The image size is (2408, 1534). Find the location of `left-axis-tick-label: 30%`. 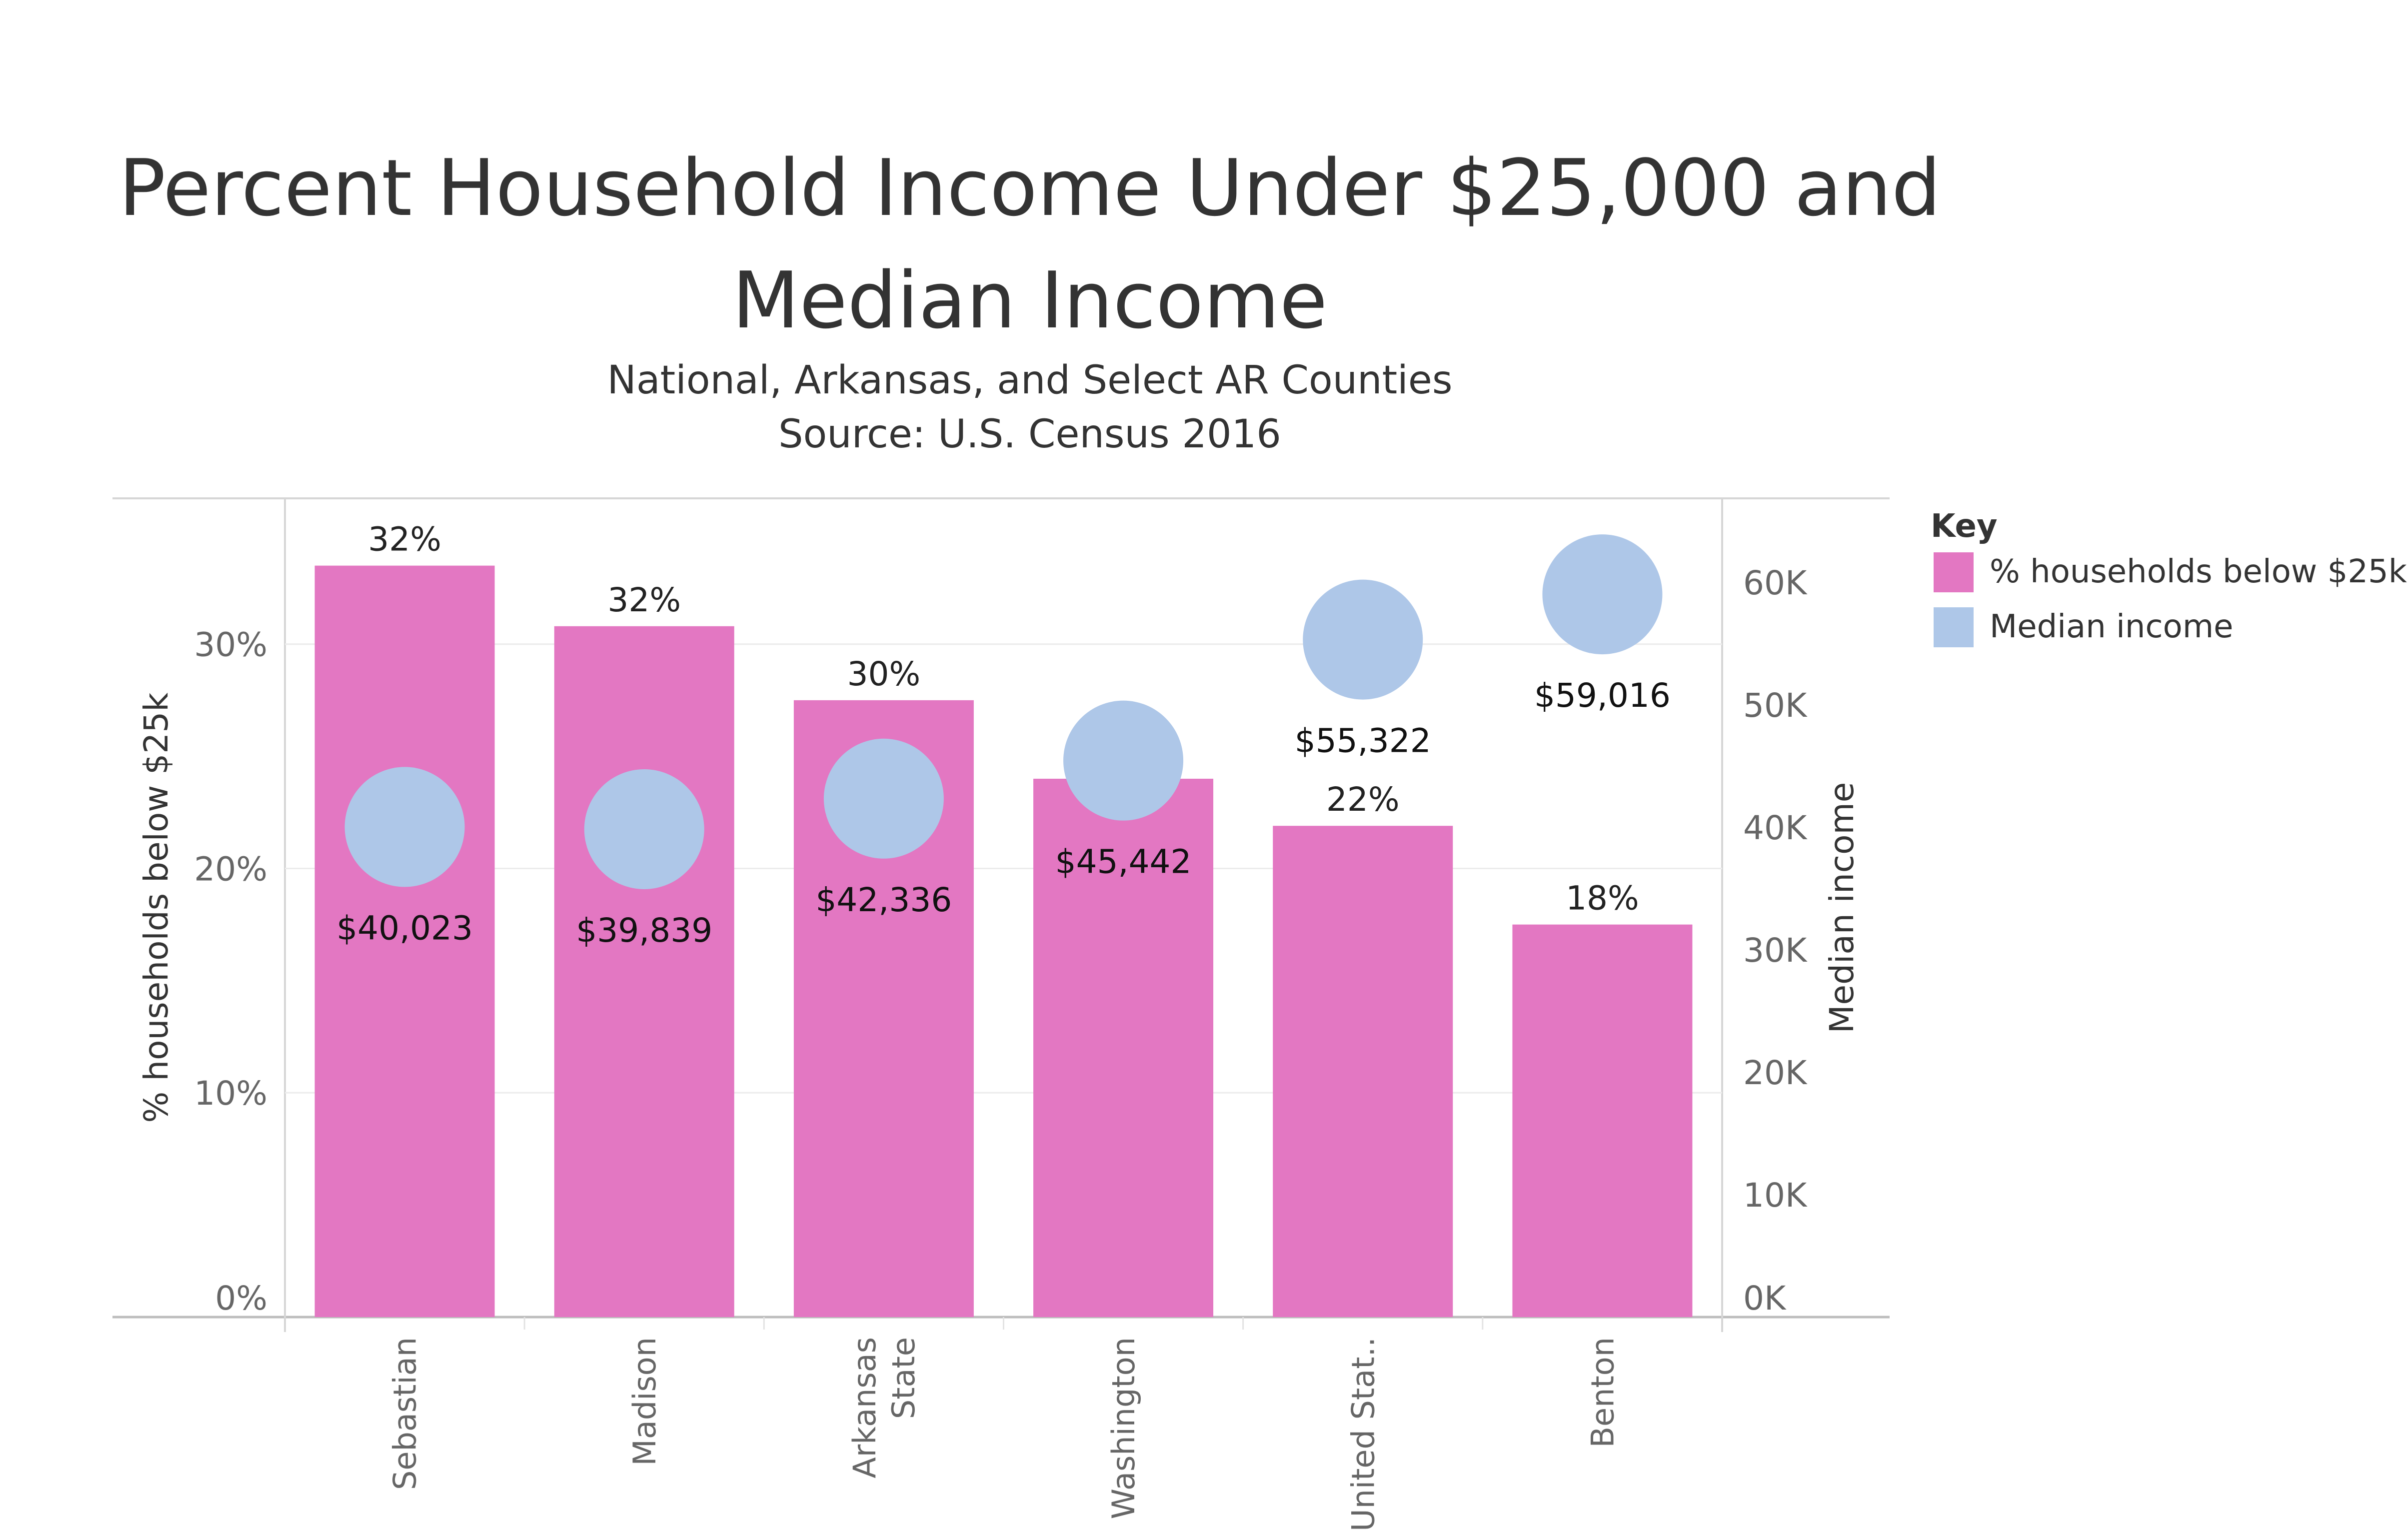

left-axis-tick-label: 30% is located at coordinates (230, 645).